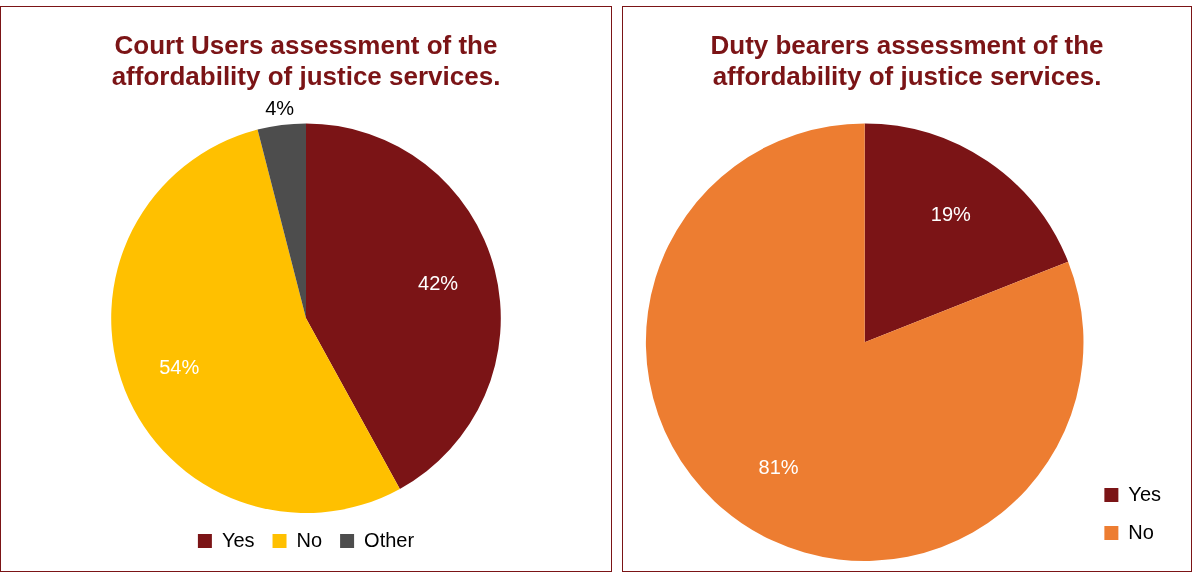 This screenshot has width=1192, height=578. I want to click on data-label: 54%, so click(179, 366).